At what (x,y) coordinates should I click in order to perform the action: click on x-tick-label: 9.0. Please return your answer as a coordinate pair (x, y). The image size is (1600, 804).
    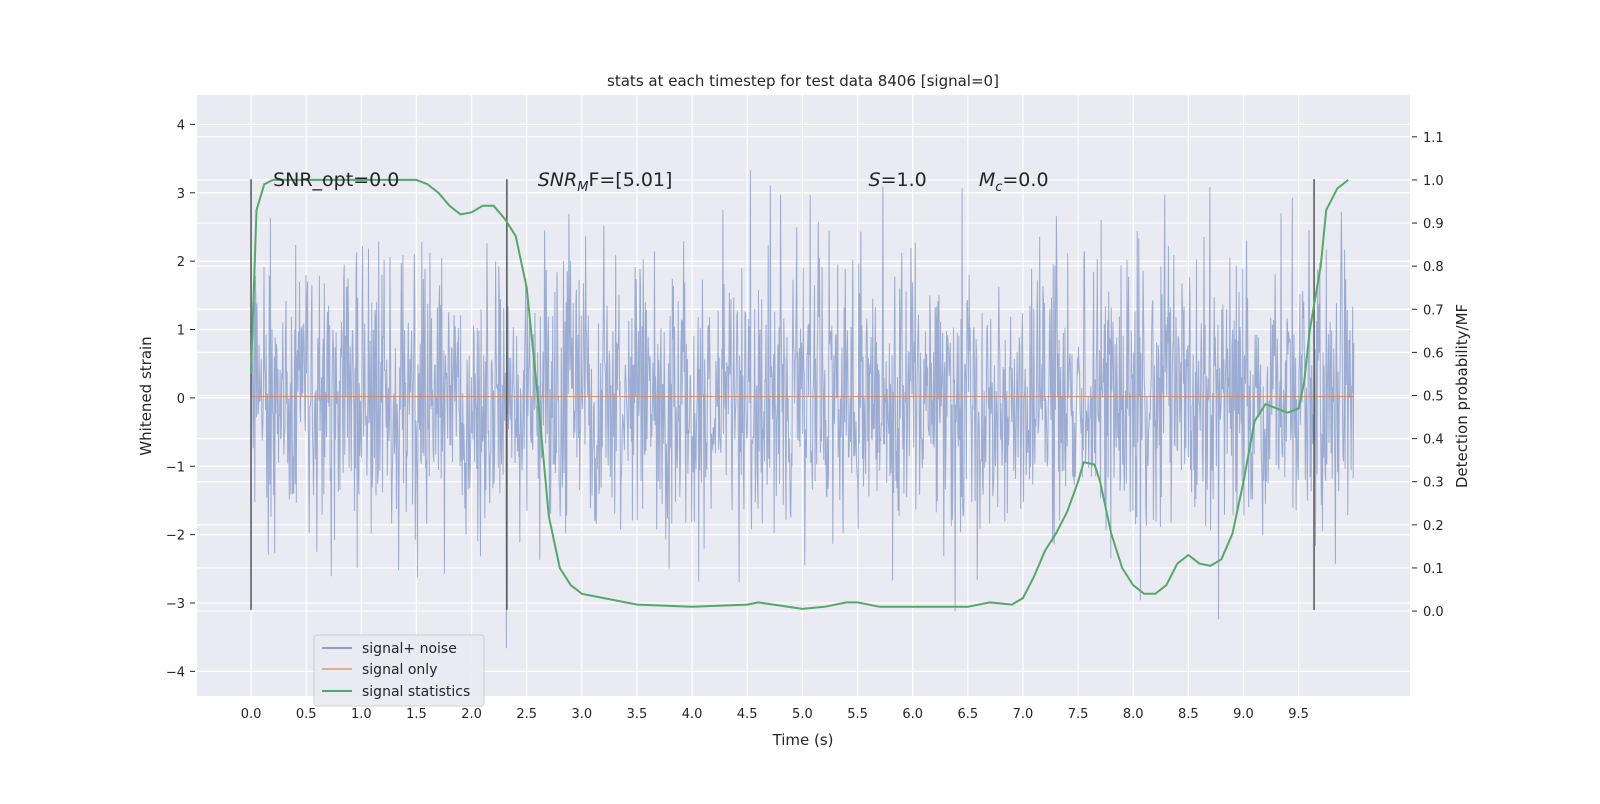
    Looking at the image, I should click on (1243, 714).